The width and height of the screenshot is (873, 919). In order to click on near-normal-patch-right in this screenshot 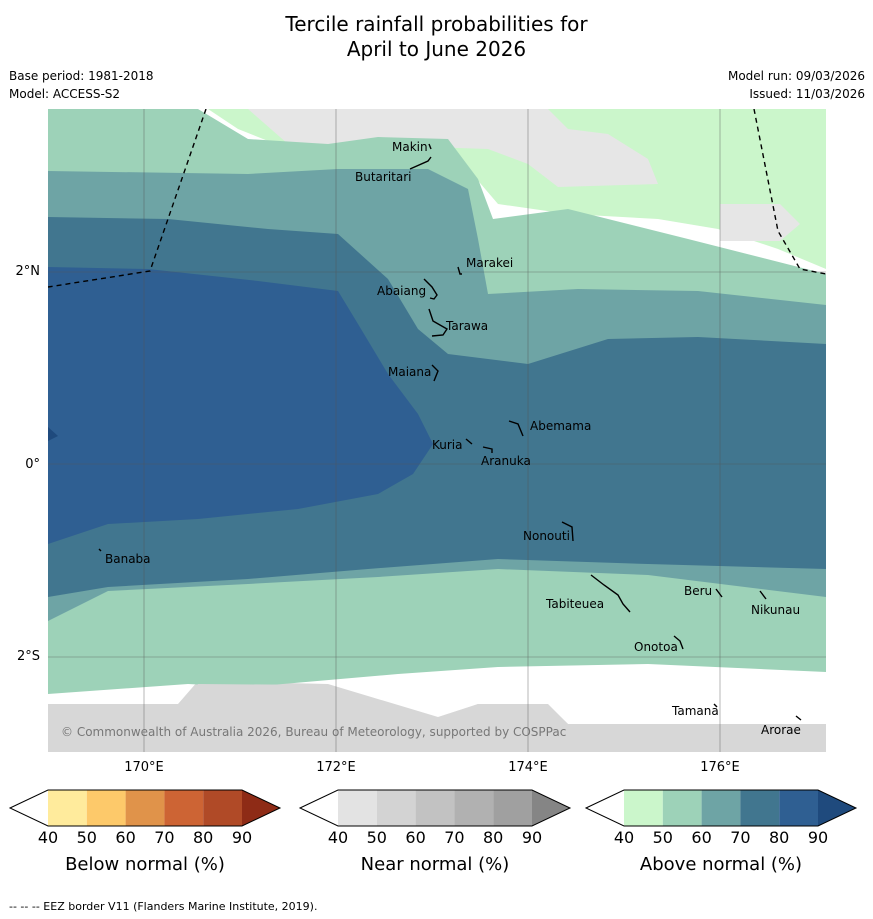, I will do `click(760, 222)`.